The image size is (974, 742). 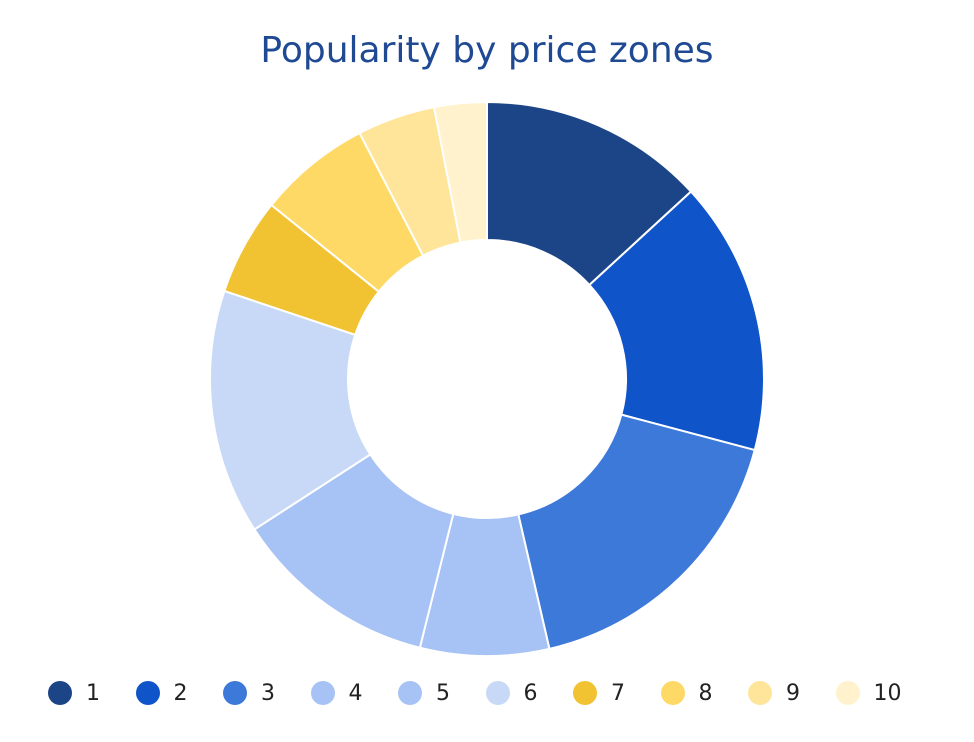 I want to click on legend-item-5: 5, so click(x=424, y=693).